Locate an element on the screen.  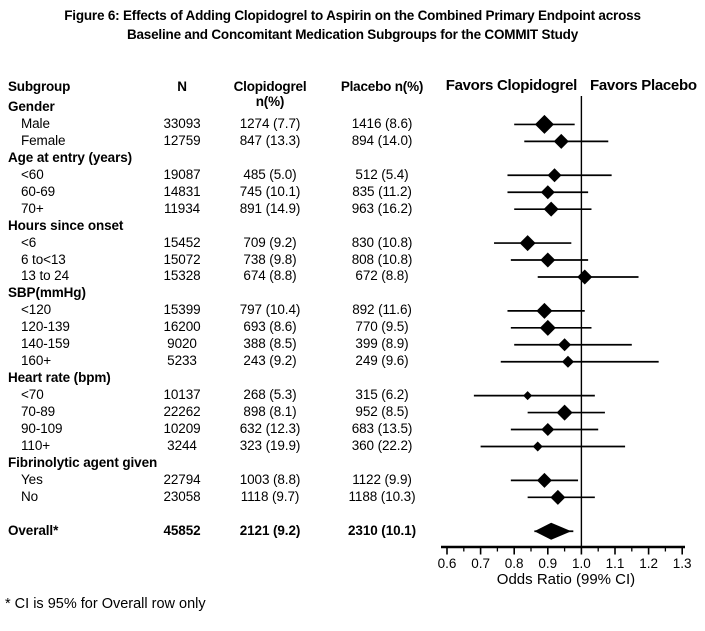
column-header-subgroup: Subgroup is located at coordinates (39, 86).